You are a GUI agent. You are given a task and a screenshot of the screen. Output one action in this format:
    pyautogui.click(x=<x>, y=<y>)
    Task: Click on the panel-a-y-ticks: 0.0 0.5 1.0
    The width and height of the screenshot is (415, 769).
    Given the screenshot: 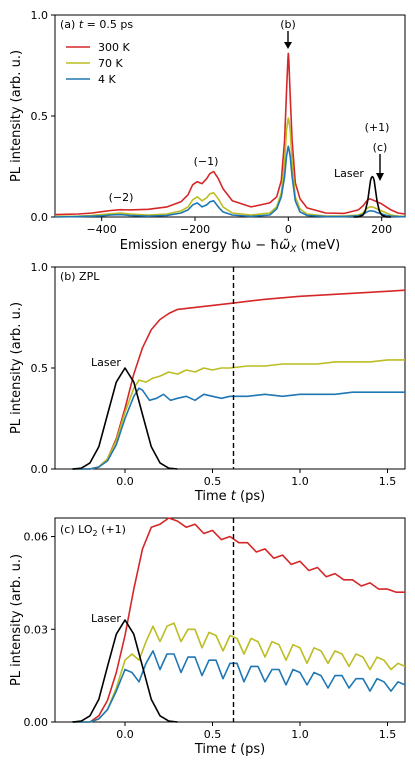 What is the action you would take?
    pyautogui.click(x=43, y=116)
    